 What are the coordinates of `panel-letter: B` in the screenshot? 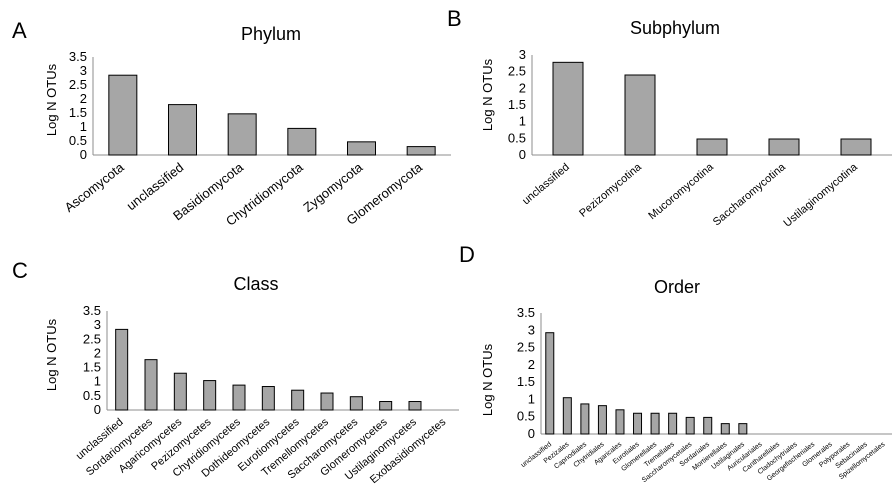 It's located at (454, 18).